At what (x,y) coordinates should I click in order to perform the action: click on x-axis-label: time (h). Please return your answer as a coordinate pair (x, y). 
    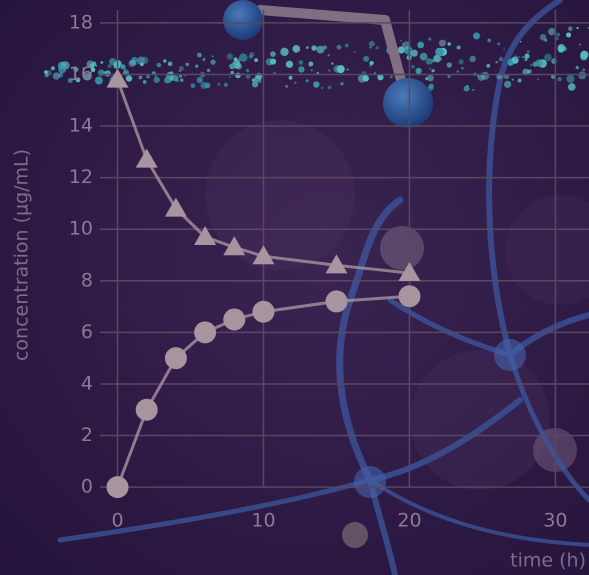
    Looking at the image, I should click on (548, 561).